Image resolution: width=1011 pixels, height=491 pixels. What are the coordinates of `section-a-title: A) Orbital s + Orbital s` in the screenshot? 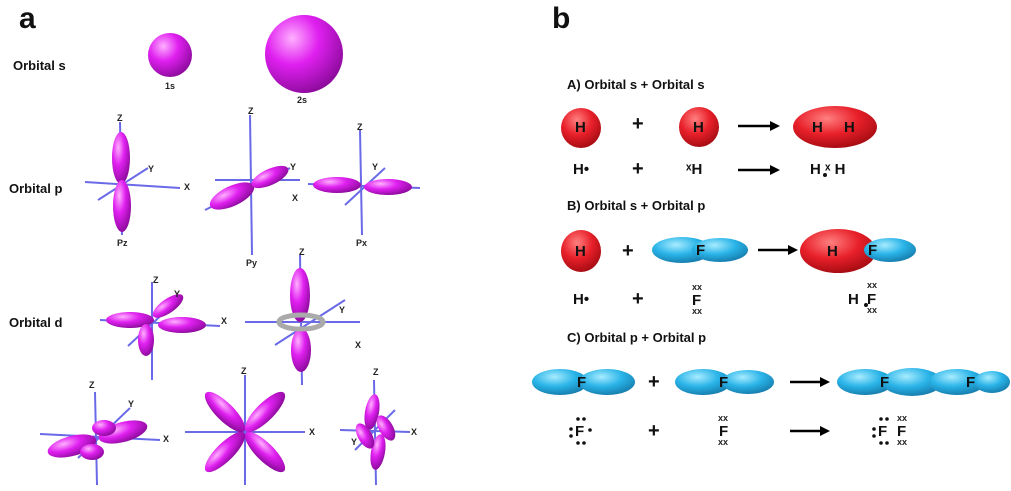 It's located at (636, 84).